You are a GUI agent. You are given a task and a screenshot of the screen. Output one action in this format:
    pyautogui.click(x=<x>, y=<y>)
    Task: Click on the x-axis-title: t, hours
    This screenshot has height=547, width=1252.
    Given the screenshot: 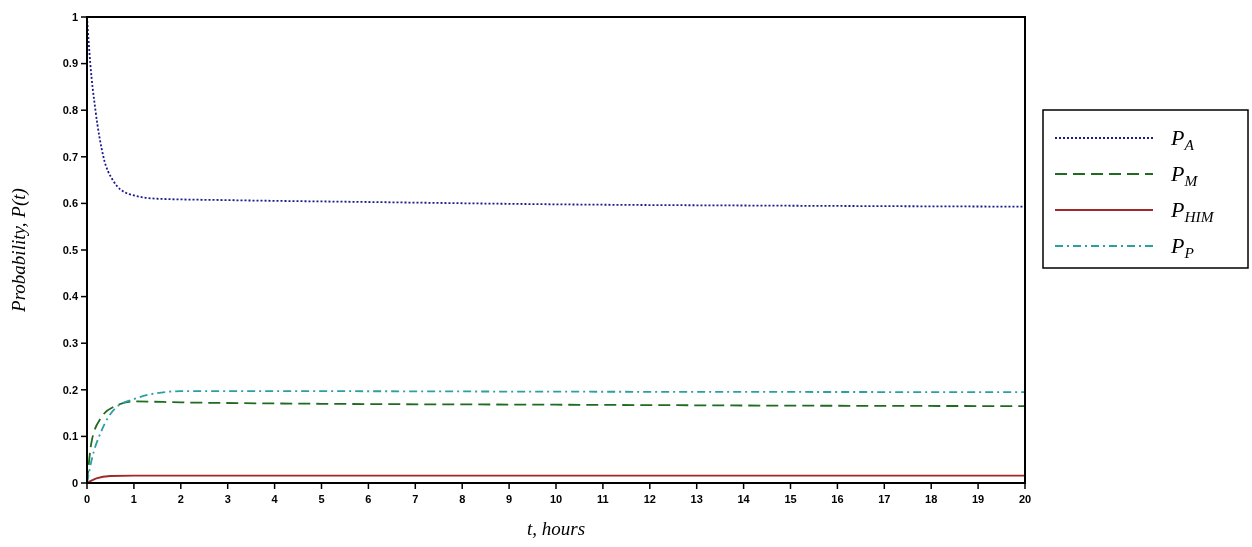 What is the action you would take?
    pyautogui.click(x=556, y=528)
    